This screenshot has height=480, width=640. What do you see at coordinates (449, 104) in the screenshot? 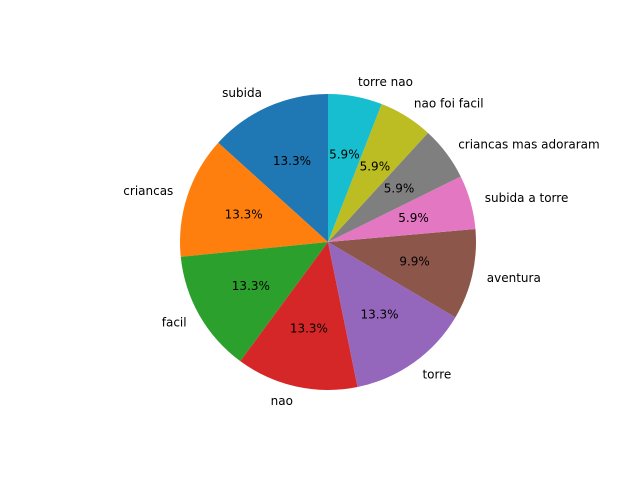
I see `pie-category-label: nao foi facil` at bounding box center [449, 104].